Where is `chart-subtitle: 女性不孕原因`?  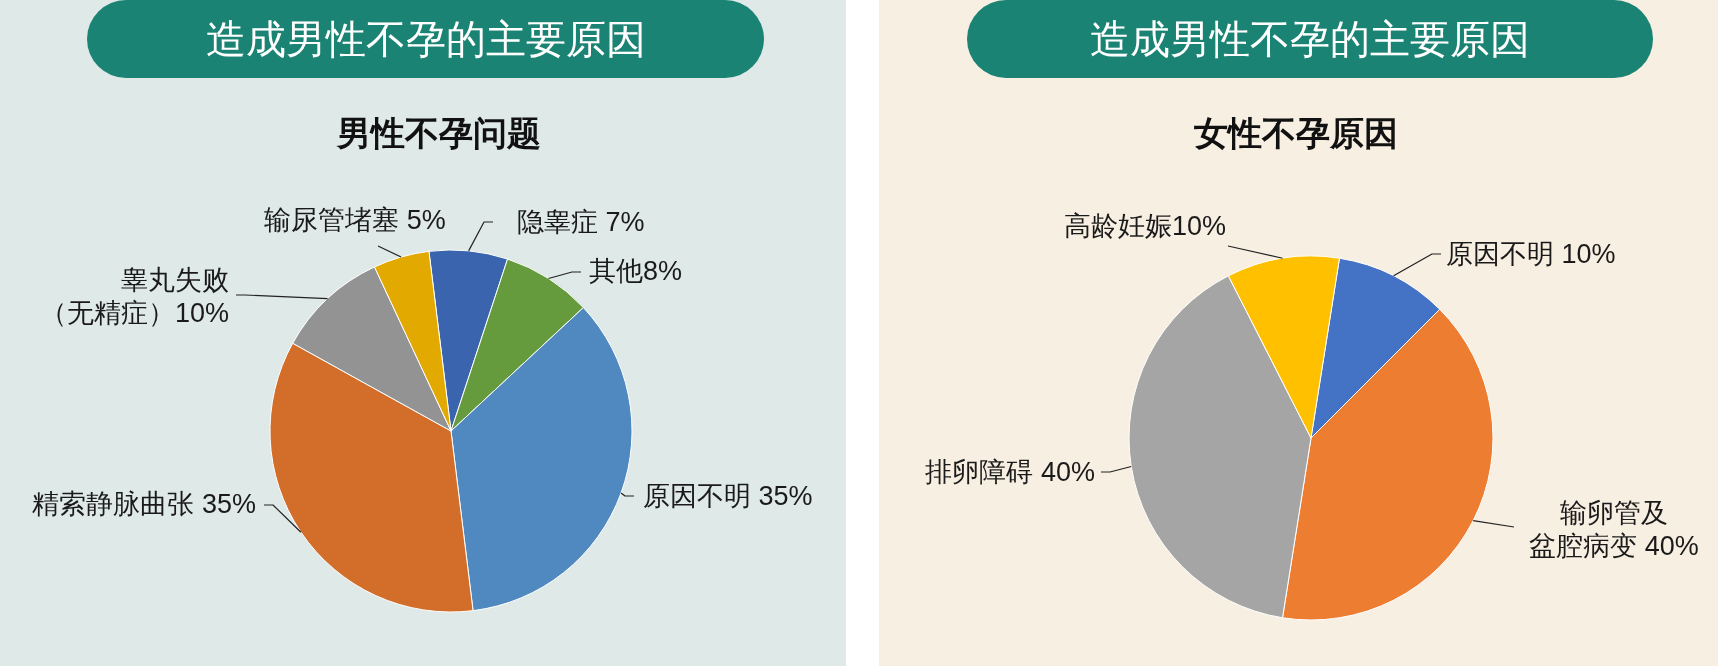
chart-subtitle: 女性不孕原因 is located at coordinates (1295, 133).